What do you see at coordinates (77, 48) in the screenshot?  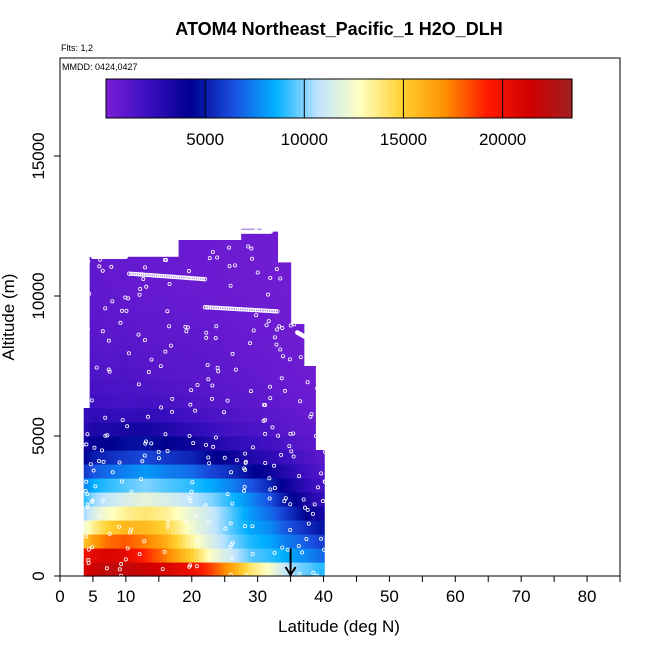 I see `flights-label: Flts: 1,2` at bounding box center [77, 48].